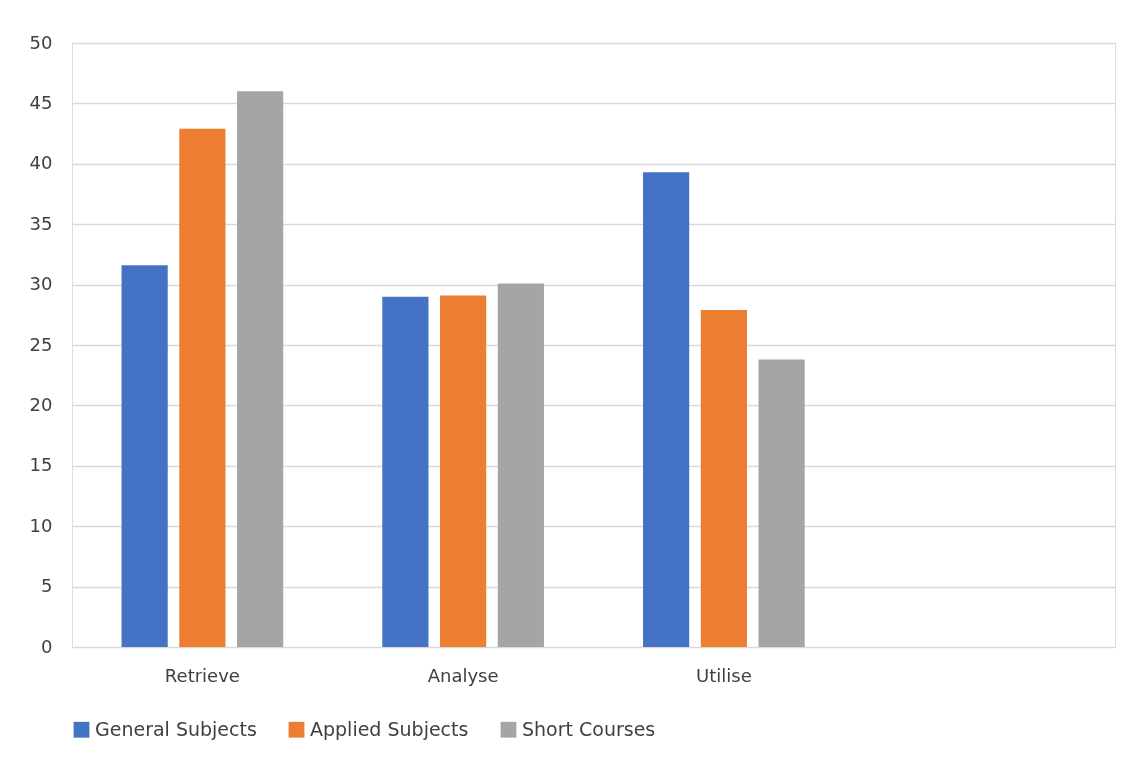  Describe the element at coordinates (202, 675) in the screenshot. I see `x-tick-label: Retrieve` at that location.